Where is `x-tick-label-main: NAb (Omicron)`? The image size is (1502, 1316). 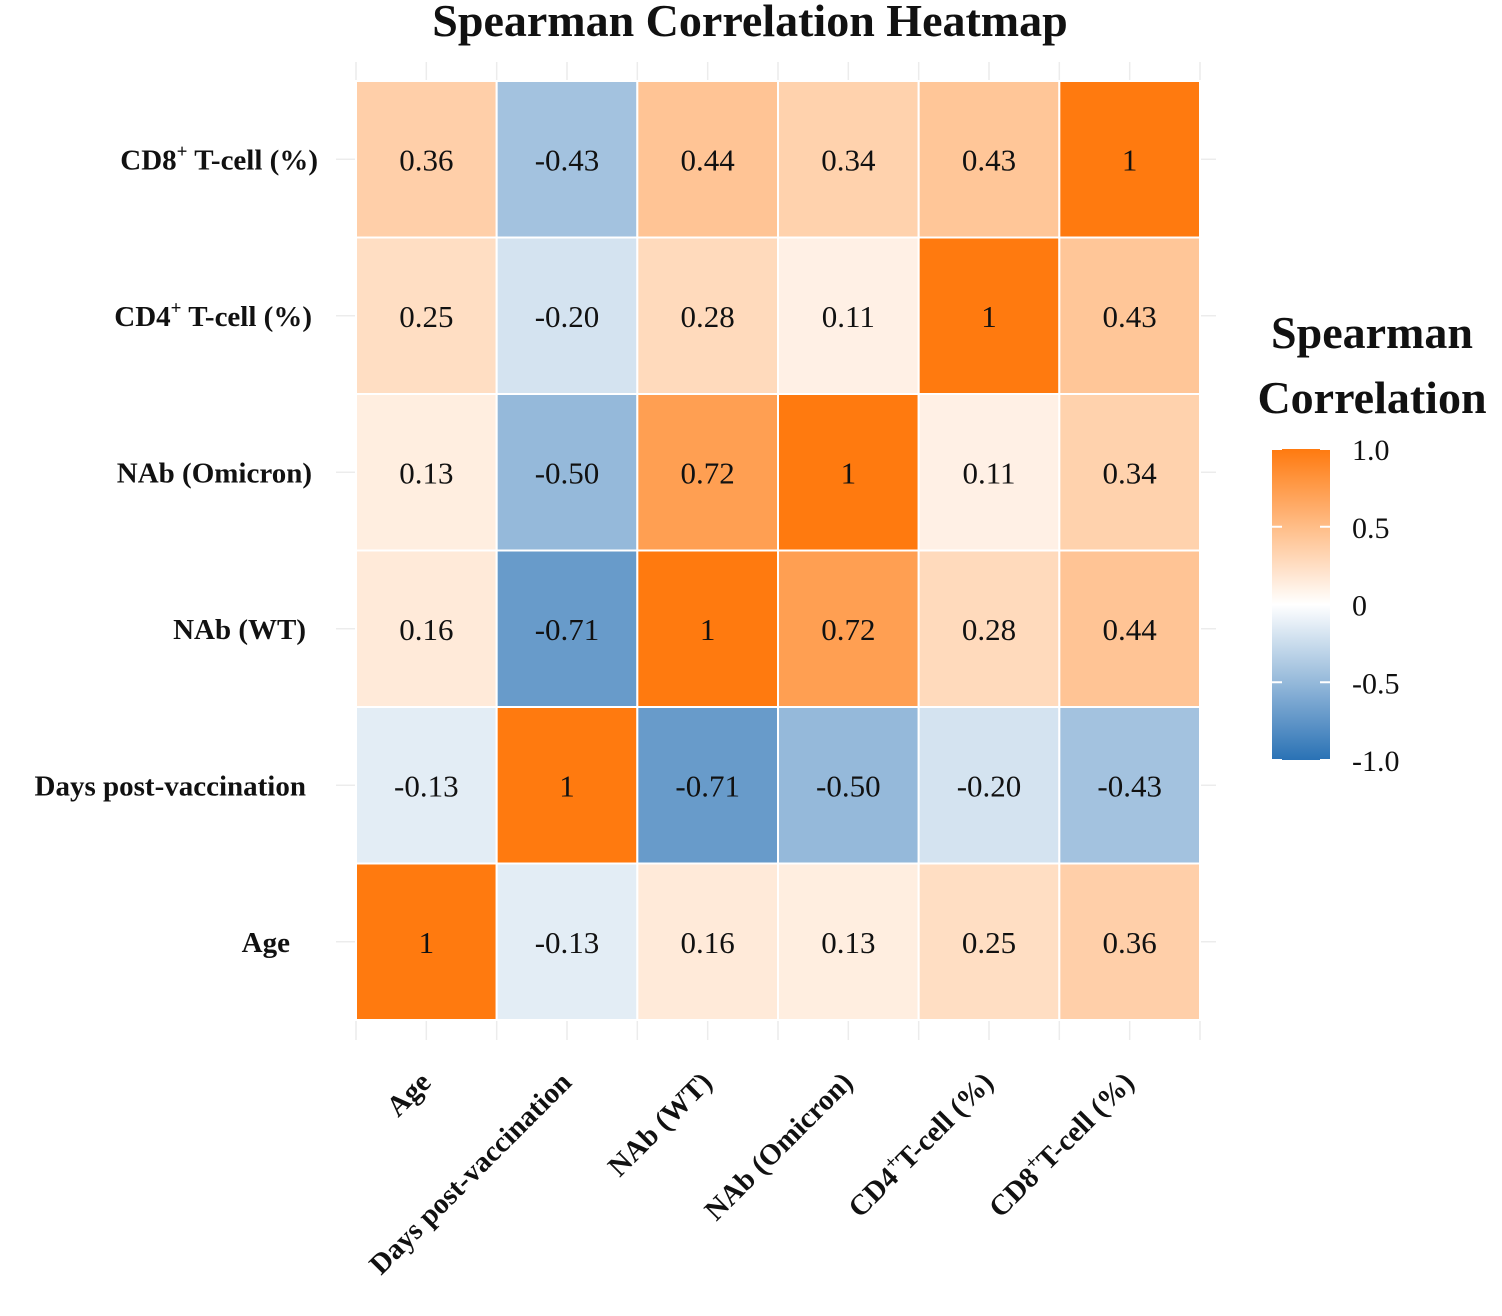 x-tick-label-main: NAb (Omicron) is located at coordinates (779, 1146).